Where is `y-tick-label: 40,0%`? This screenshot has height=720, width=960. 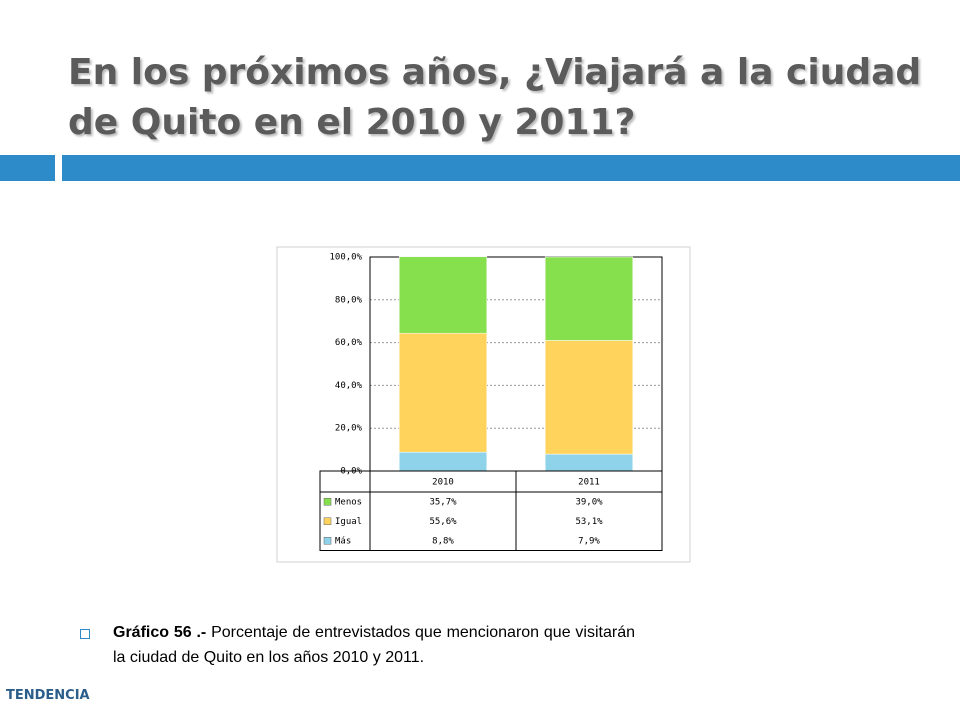
y-tick-label: 40,0% is located at coordinates (349, 386).